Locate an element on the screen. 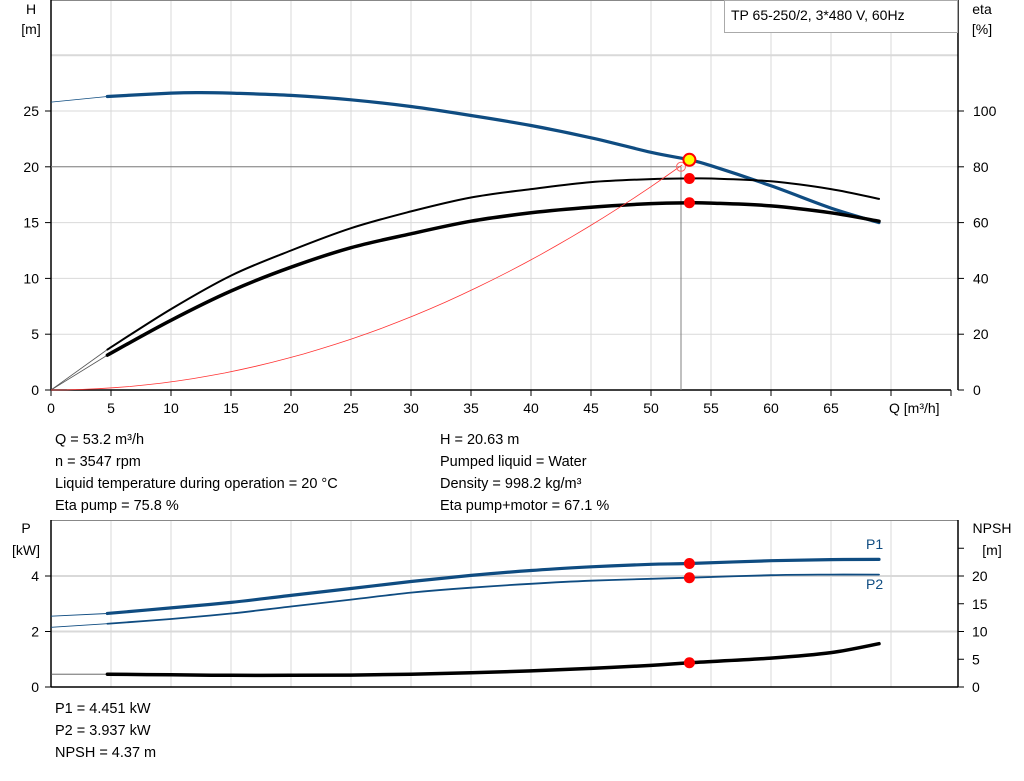 This screenshot has height=781, width=1024. y-axis-label: P is located at coordinates (25, 528).